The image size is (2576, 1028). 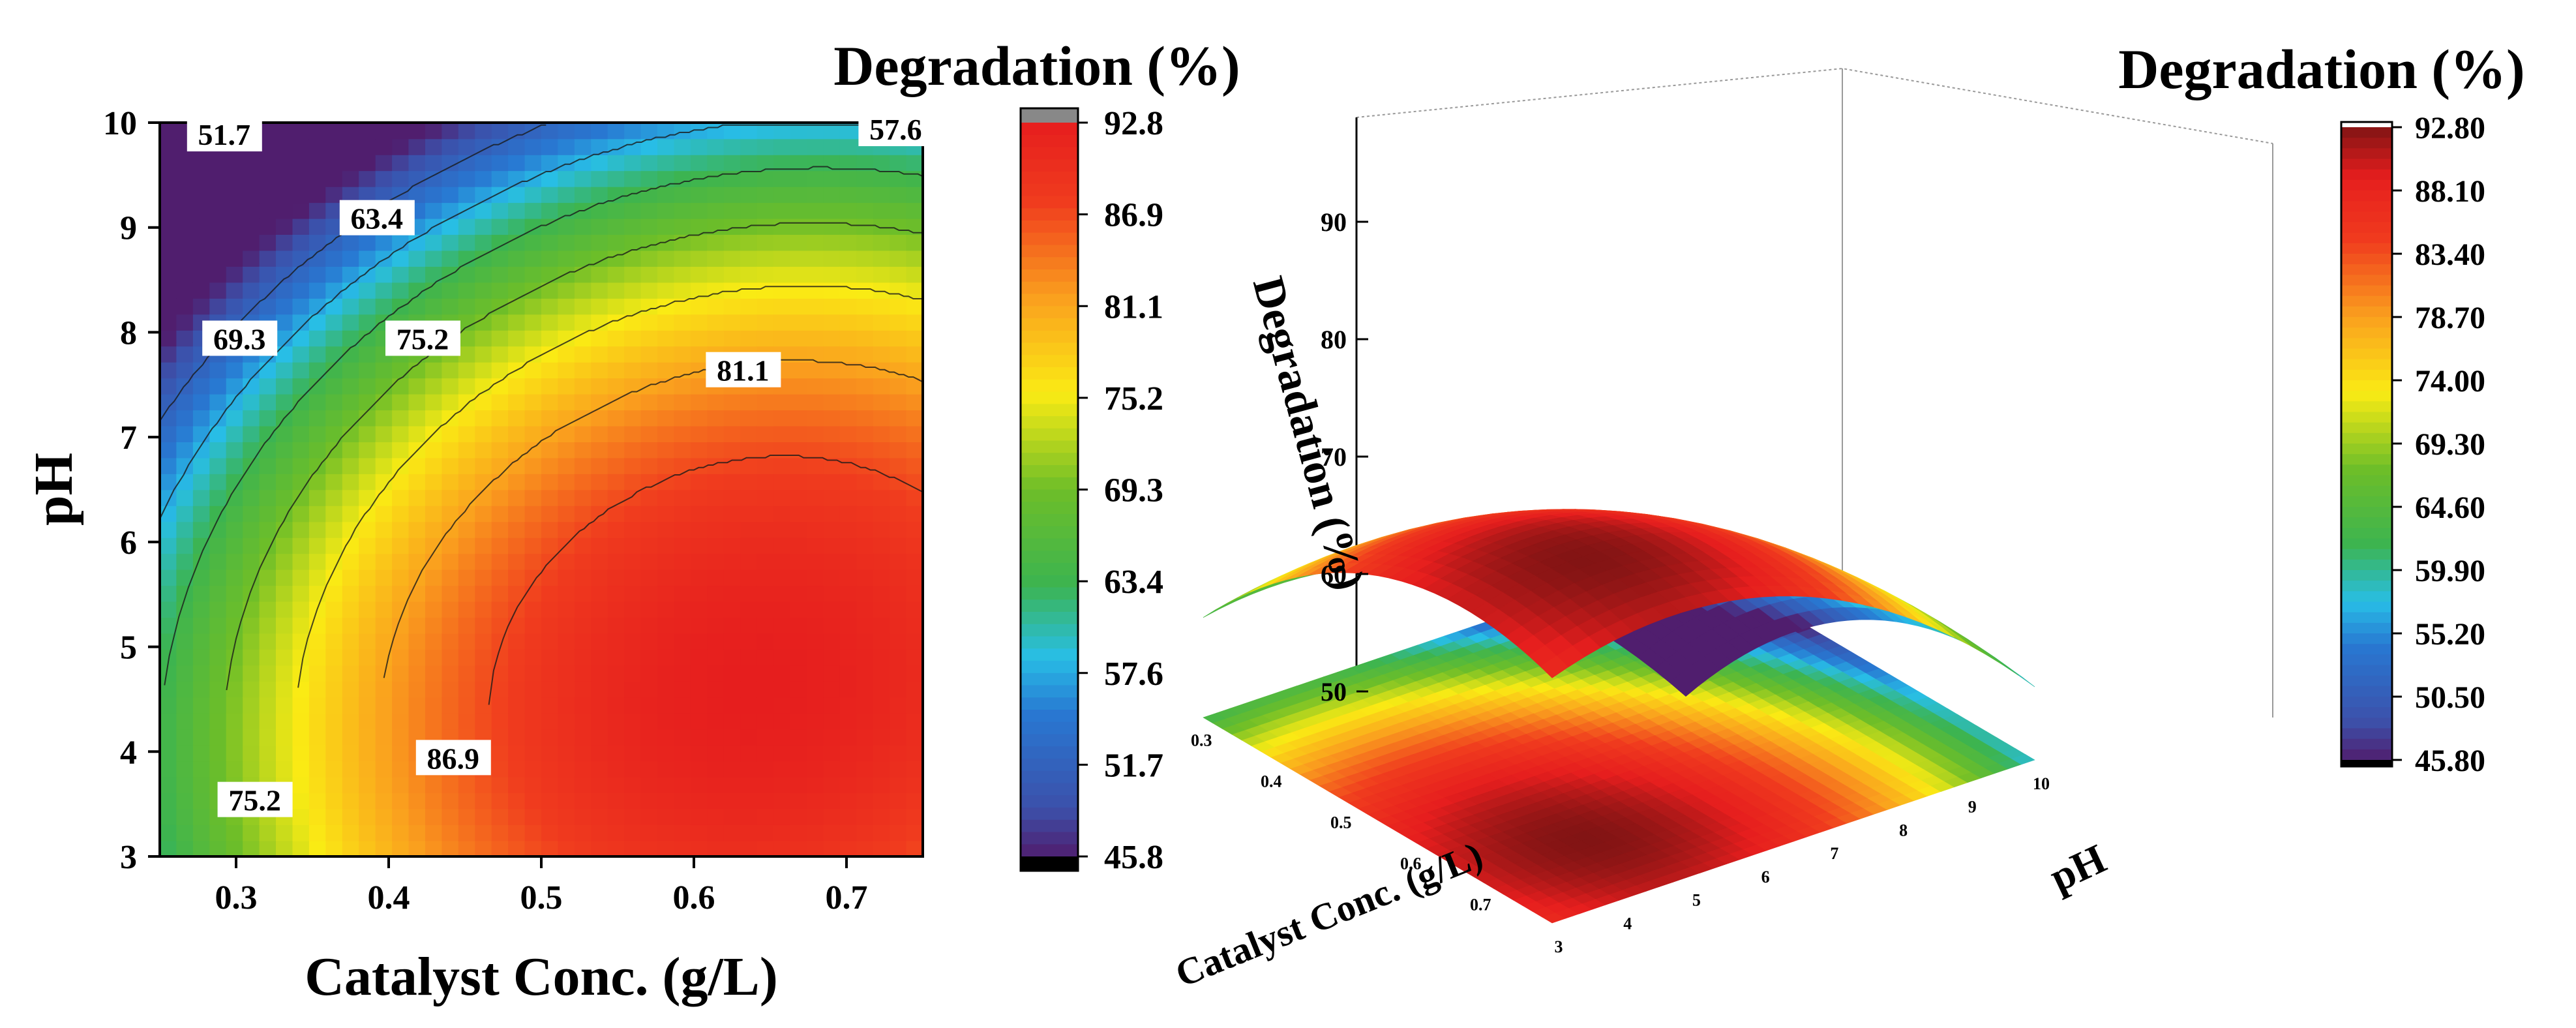 What do you see at coordinates (694, 898) in the screenshot?
I see `contour-x-tick-label: 0.6` at bounding box center [694, 898].